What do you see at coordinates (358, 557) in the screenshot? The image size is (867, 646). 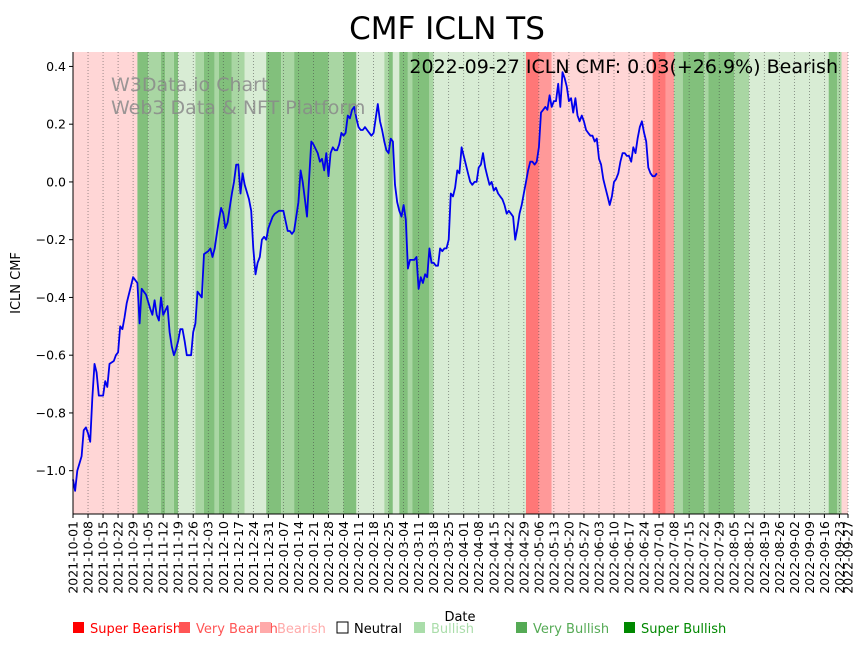 I see `x-tick-label: 2022-02-11` at bounding box center [358, 557].